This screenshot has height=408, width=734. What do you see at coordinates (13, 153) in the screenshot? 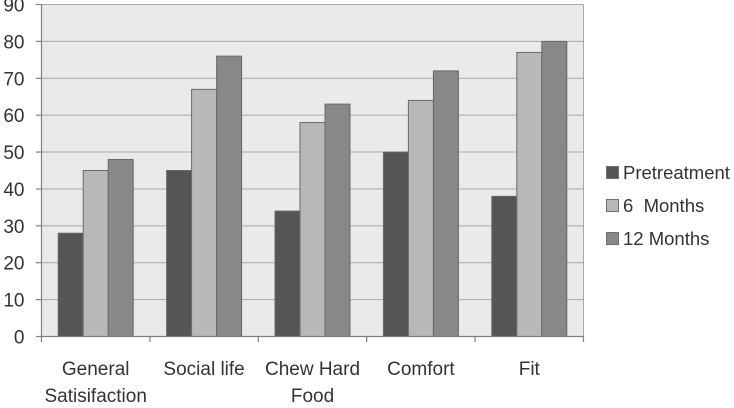
I see `y-axis-label: 50` at bounding box center [13, 153].